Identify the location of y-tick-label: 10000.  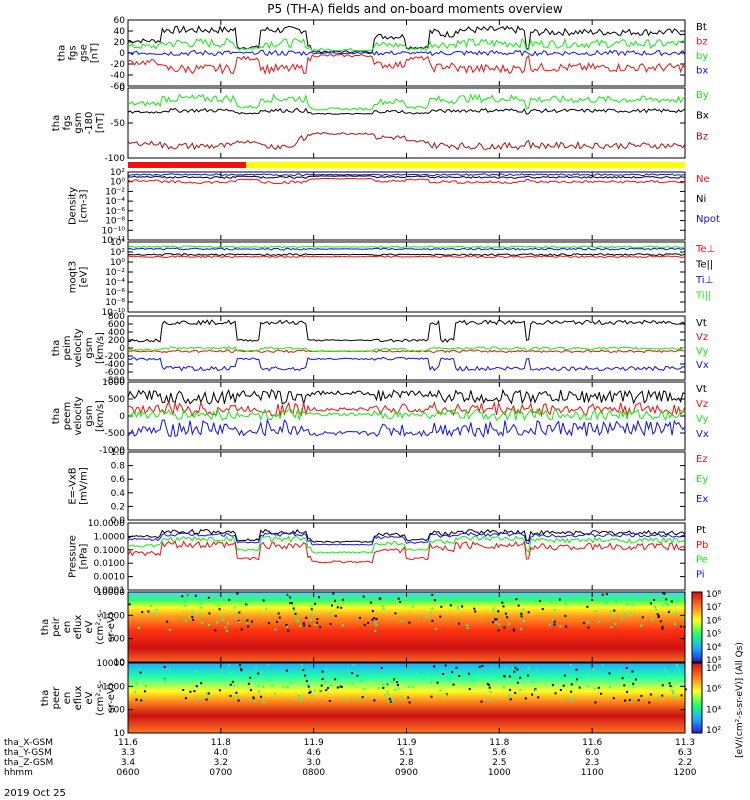
(110, 664).